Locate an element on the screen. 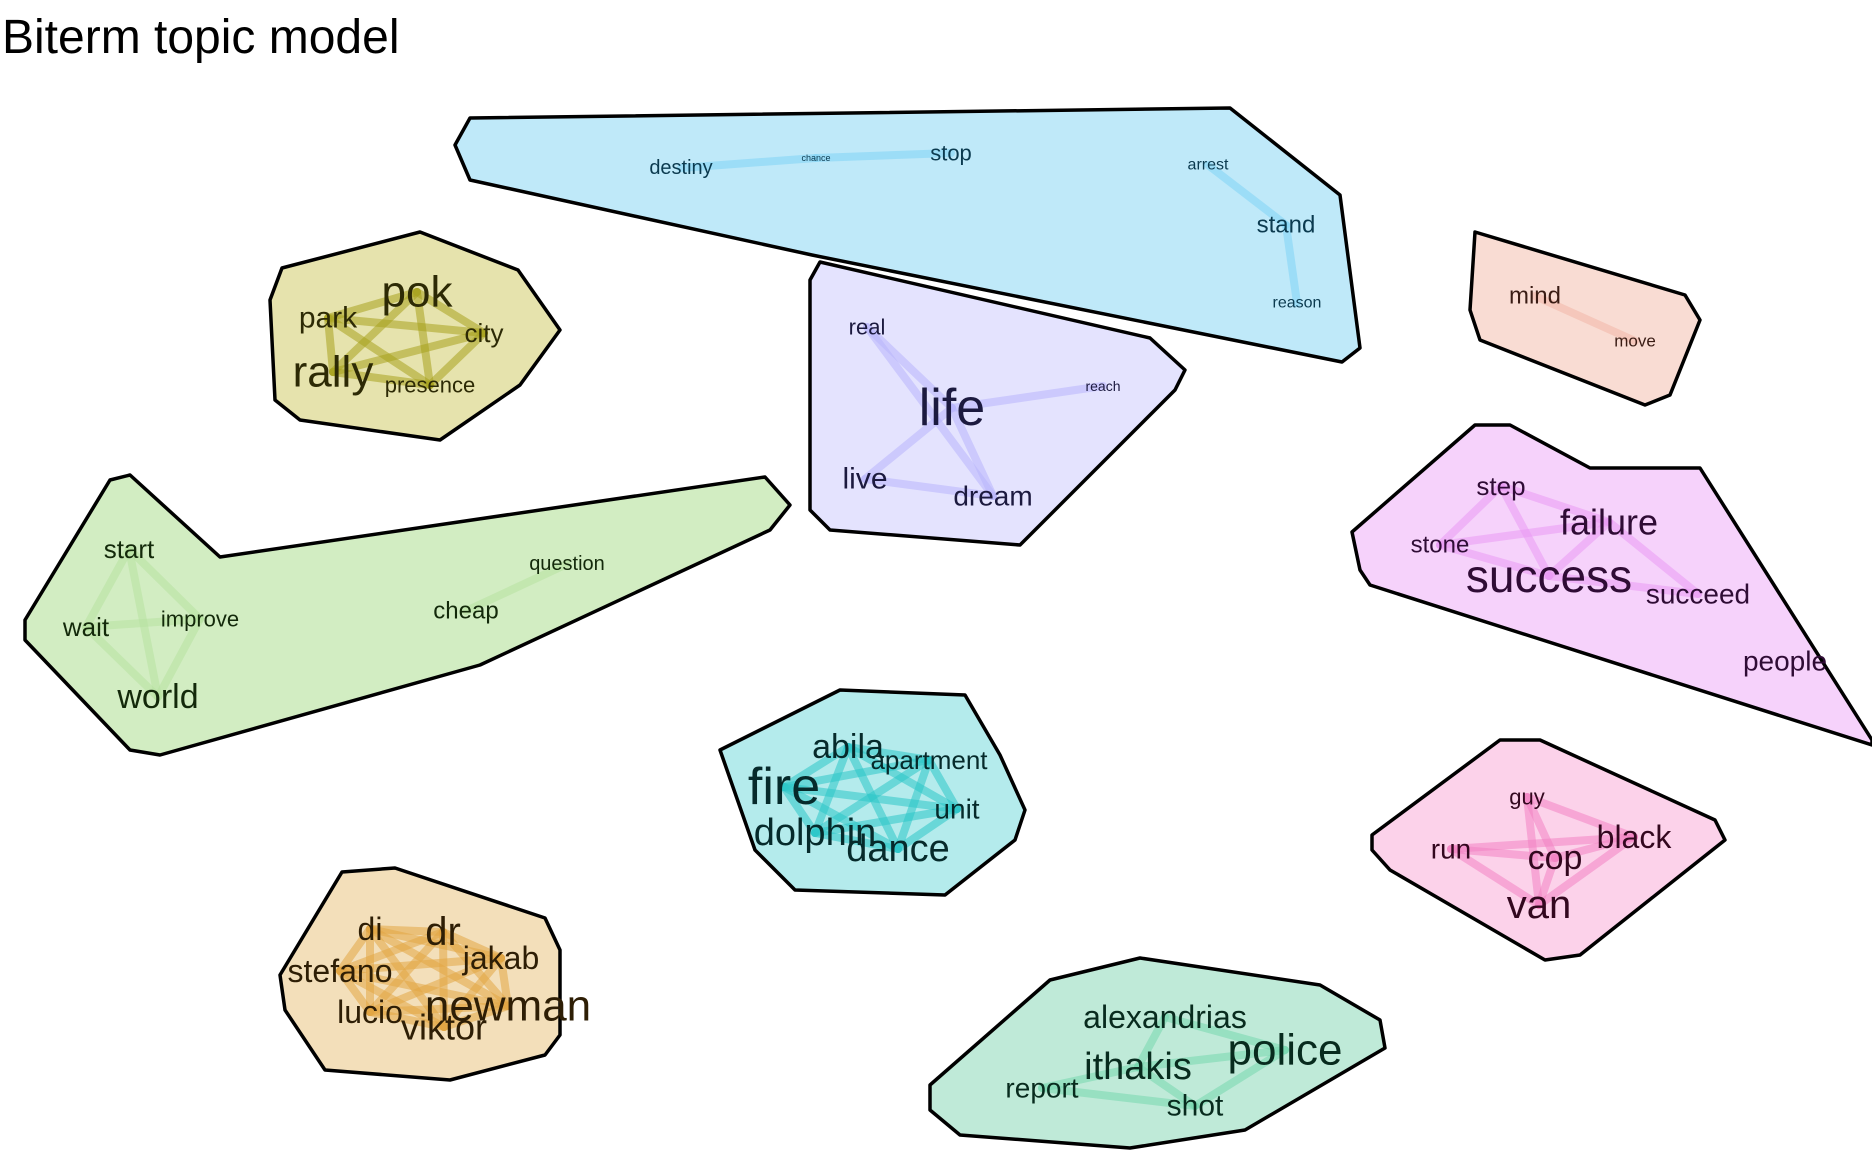 The width and height of the screenshot is (1872, 1152). word-label-cheap: cheap is located at coordinates (465, 611).